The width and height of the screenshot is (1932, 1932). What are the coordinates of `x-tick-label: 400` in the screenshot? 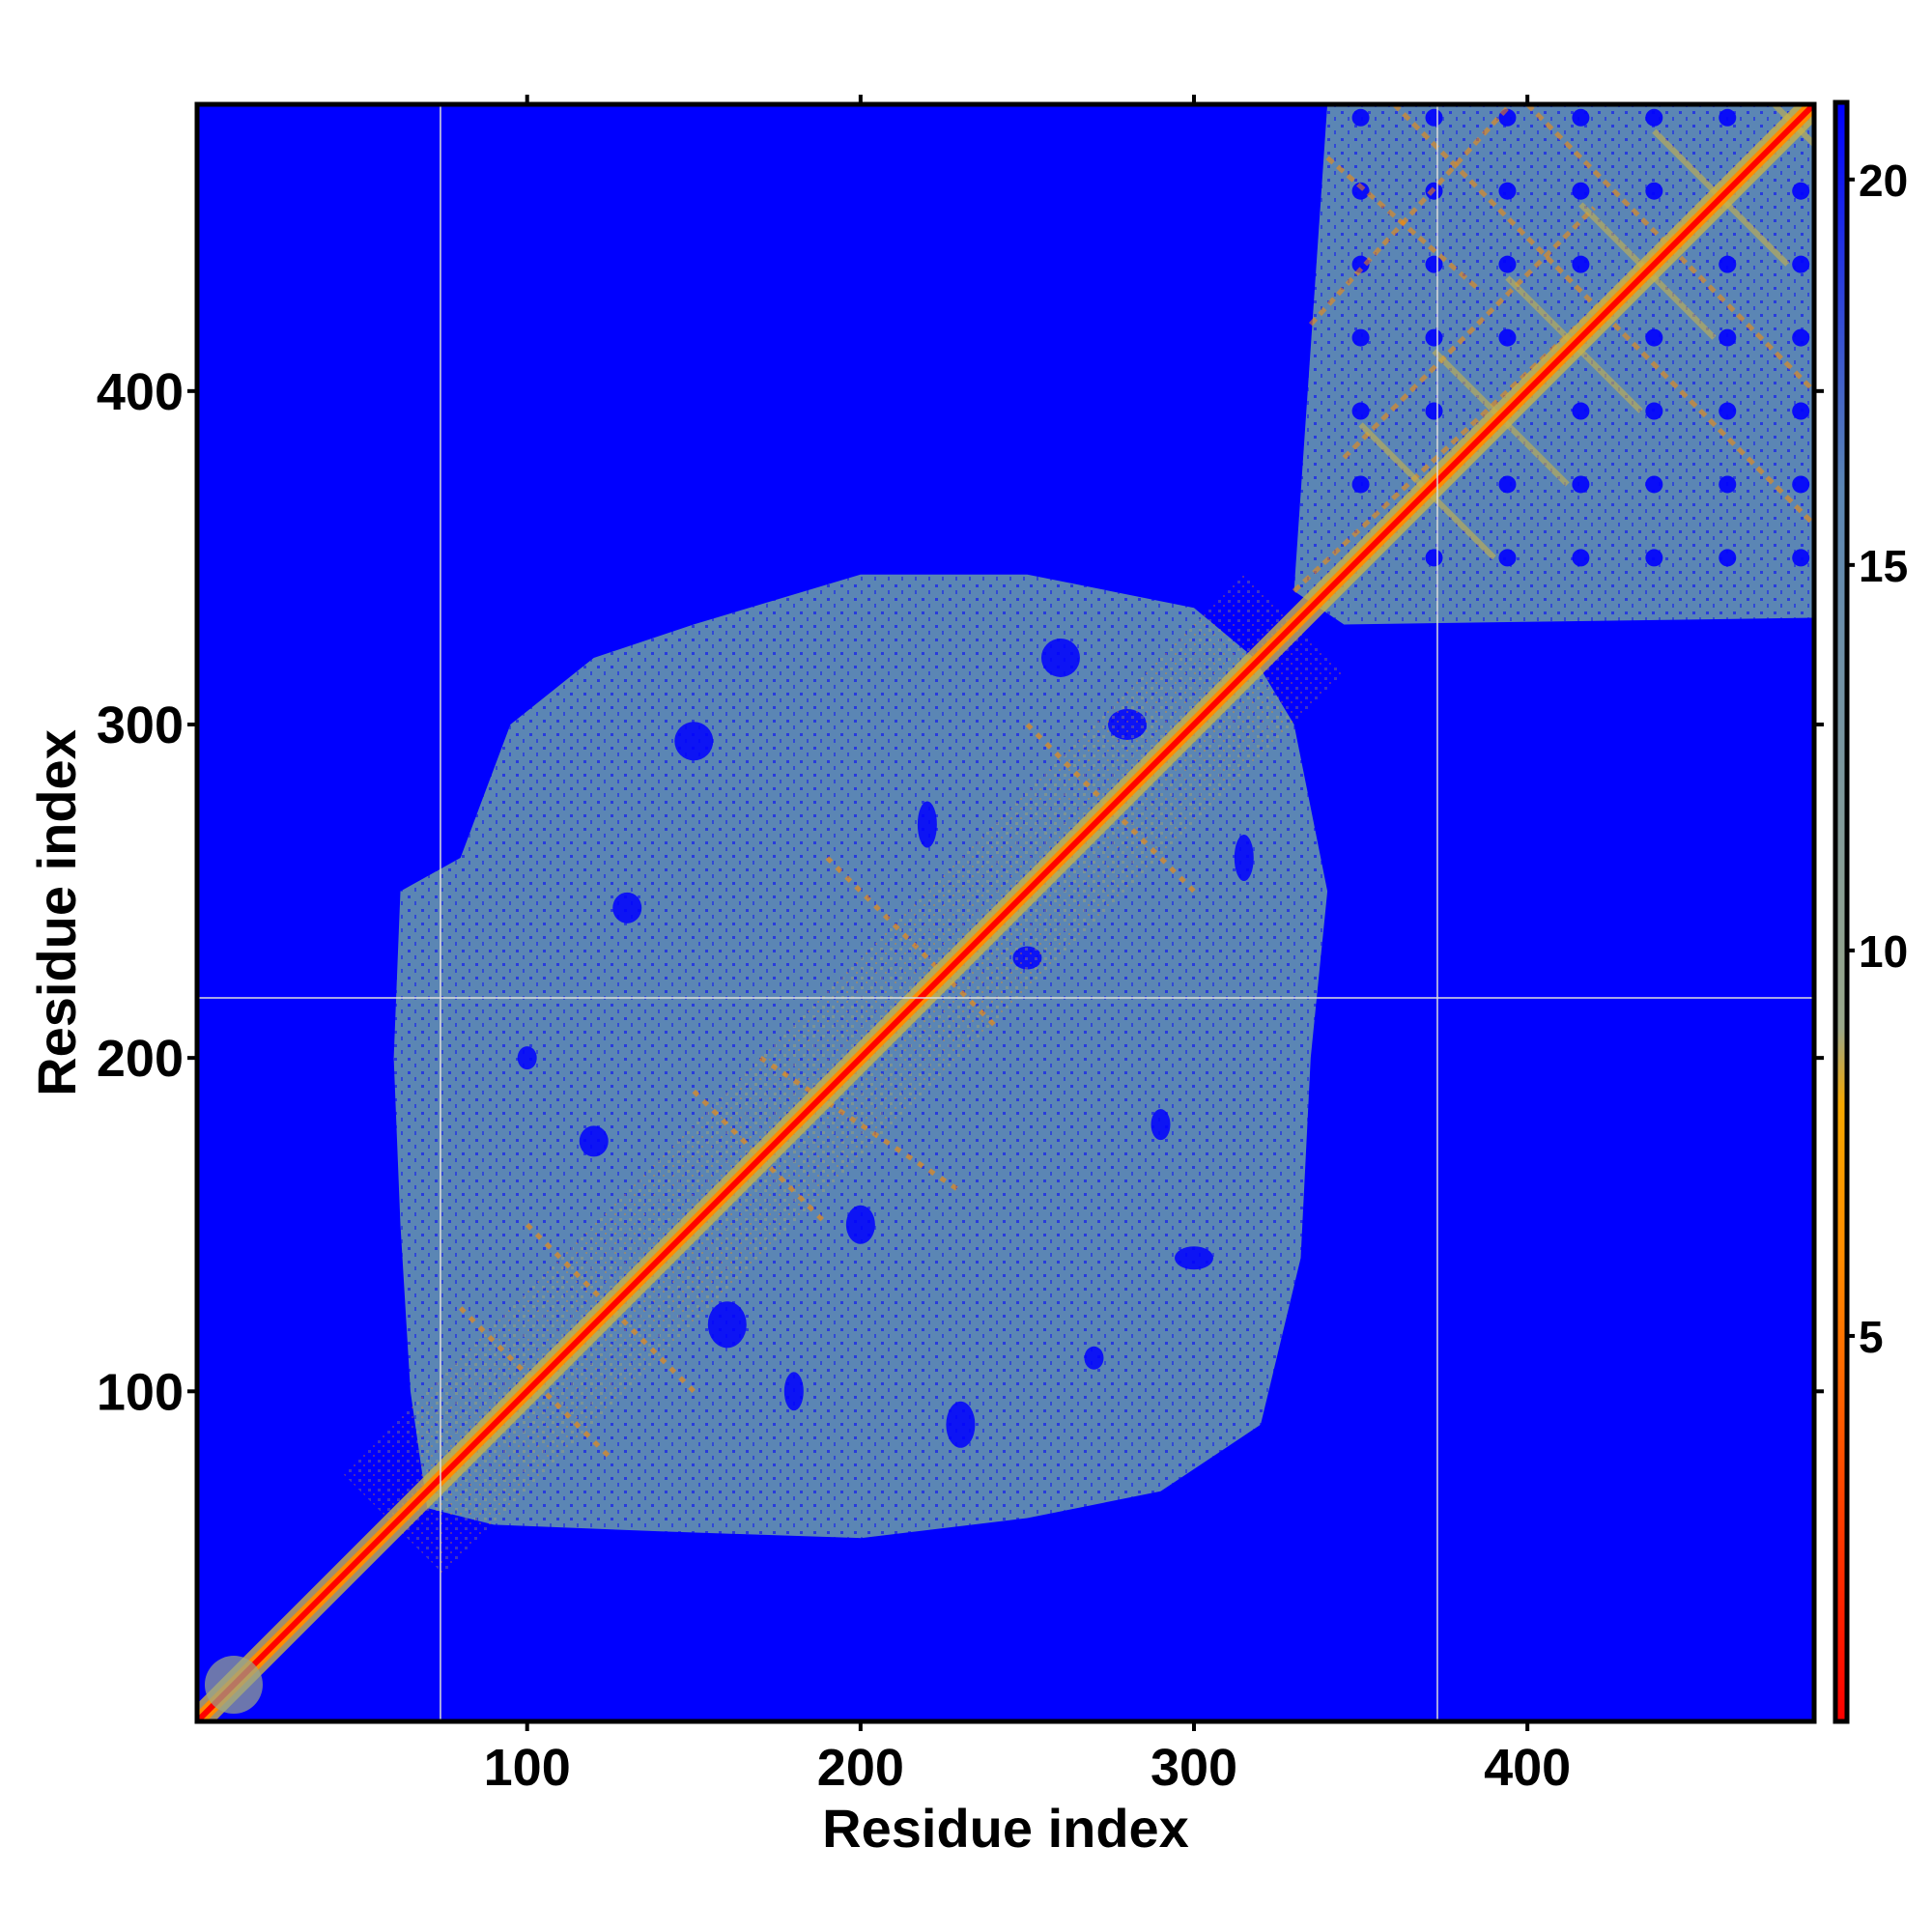 It's located at (1527, 1768).